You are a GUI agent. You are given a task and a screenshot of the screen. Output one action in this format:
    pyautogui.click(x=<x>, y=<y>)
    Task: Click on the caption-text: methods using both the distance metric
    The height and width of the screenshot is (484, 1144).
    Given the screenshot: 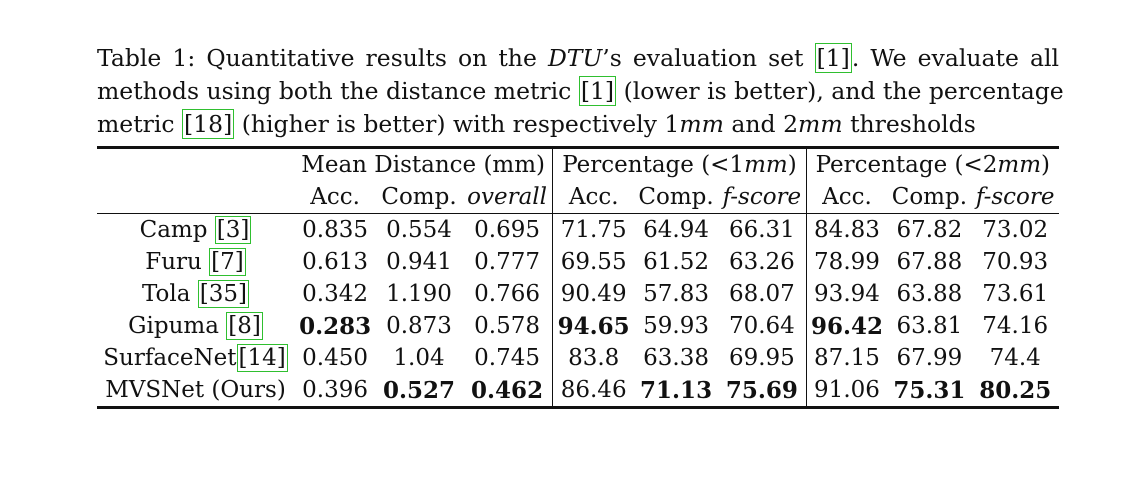 What is the action you would take?
    pyautogui.click(x=338, y=91)
    